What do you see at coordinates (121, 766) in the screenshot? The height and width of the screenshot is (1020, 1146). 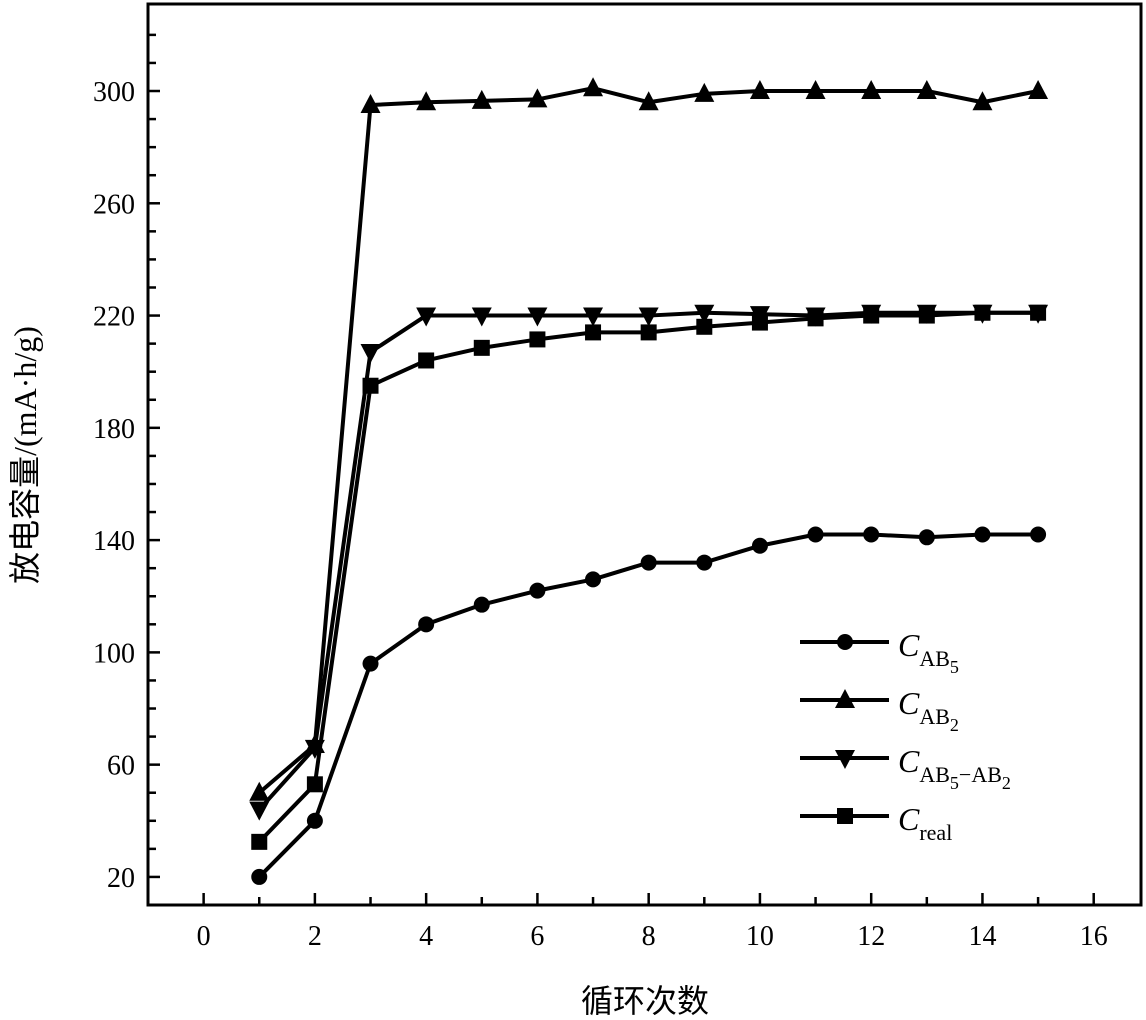 I see `y-tick-label: 60` at bounding box center [121, 766].